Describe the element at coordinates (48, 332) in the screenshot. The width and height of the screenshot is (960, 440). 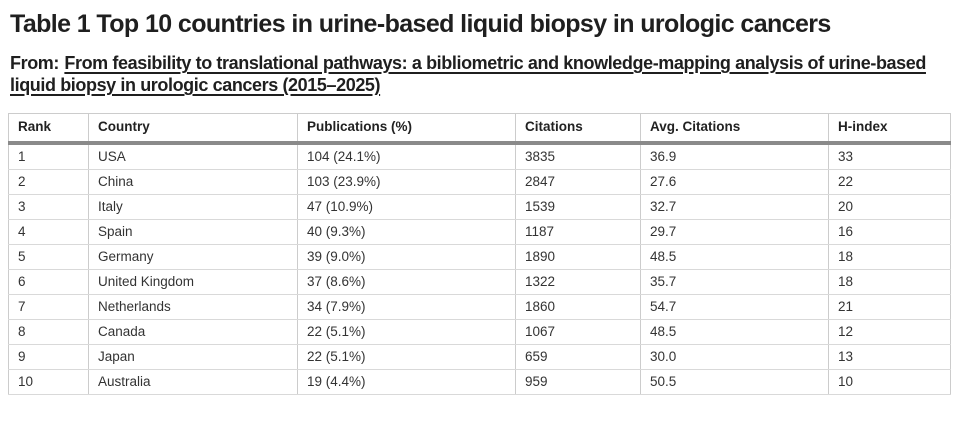
I see `table-cell: 8` at that location.